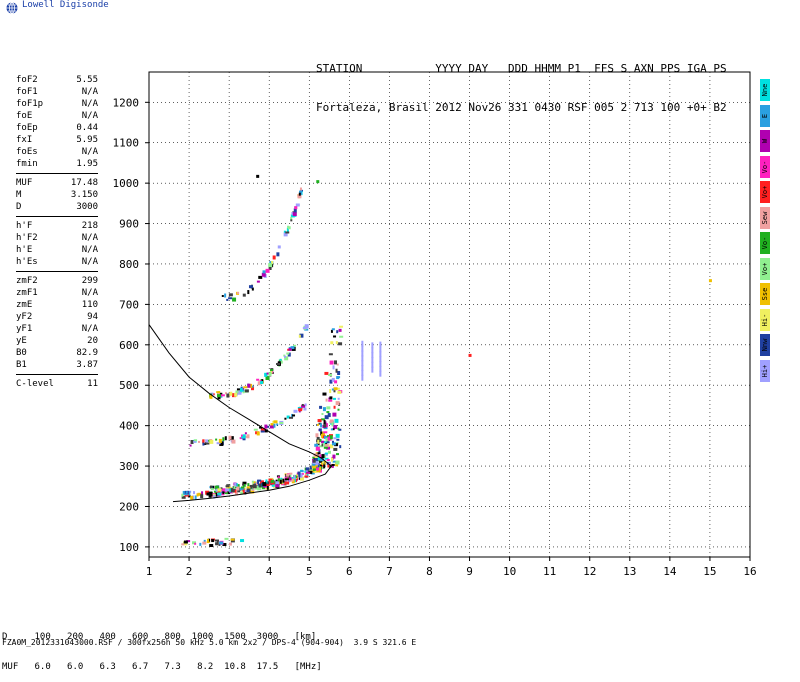 This screenshot has width=800, height=682. I want to click on param-key: zmF1, so click(27, 293).